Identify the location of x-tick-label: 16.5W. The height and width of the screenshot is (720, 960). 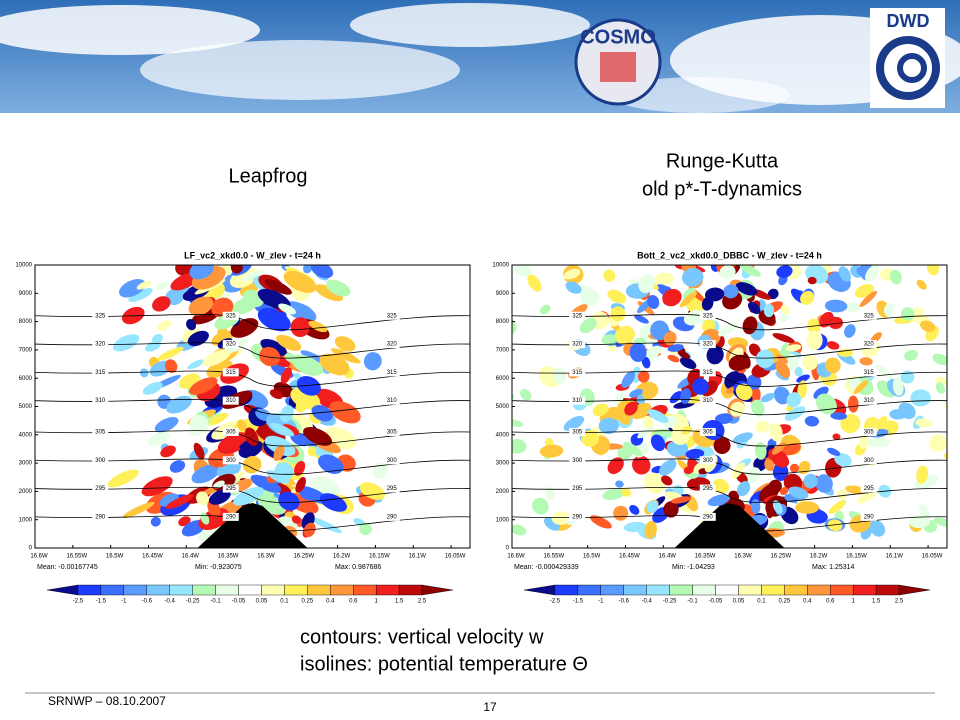
(115, 557).